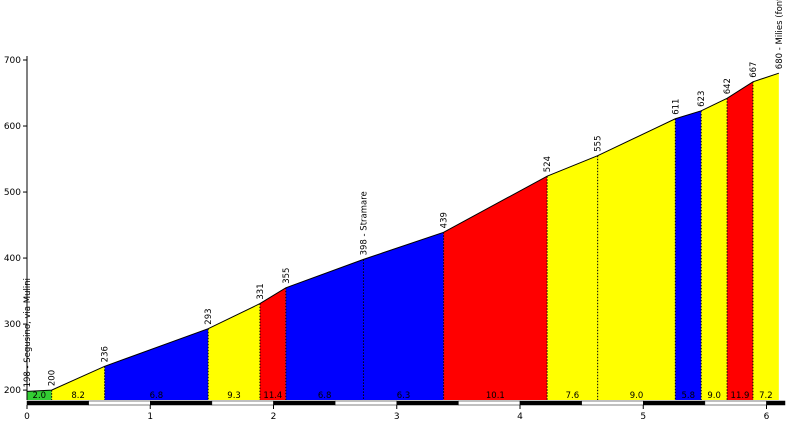 Image resolution: width=800 pixels, height=425 pixels. What do you see at coordinates (780, 34) in the screenshot?
I see `elevation-label-14: 680 - Milies (fontana)` at bounding box center [780, 34].